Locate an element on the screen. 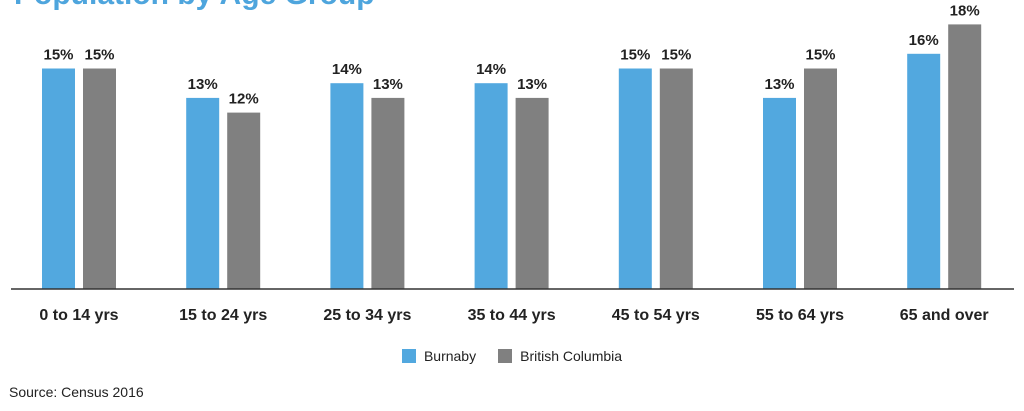 The image size is (1024, 411). legend-label-burnaby: Burnaby is located at coordinates (450, 356).